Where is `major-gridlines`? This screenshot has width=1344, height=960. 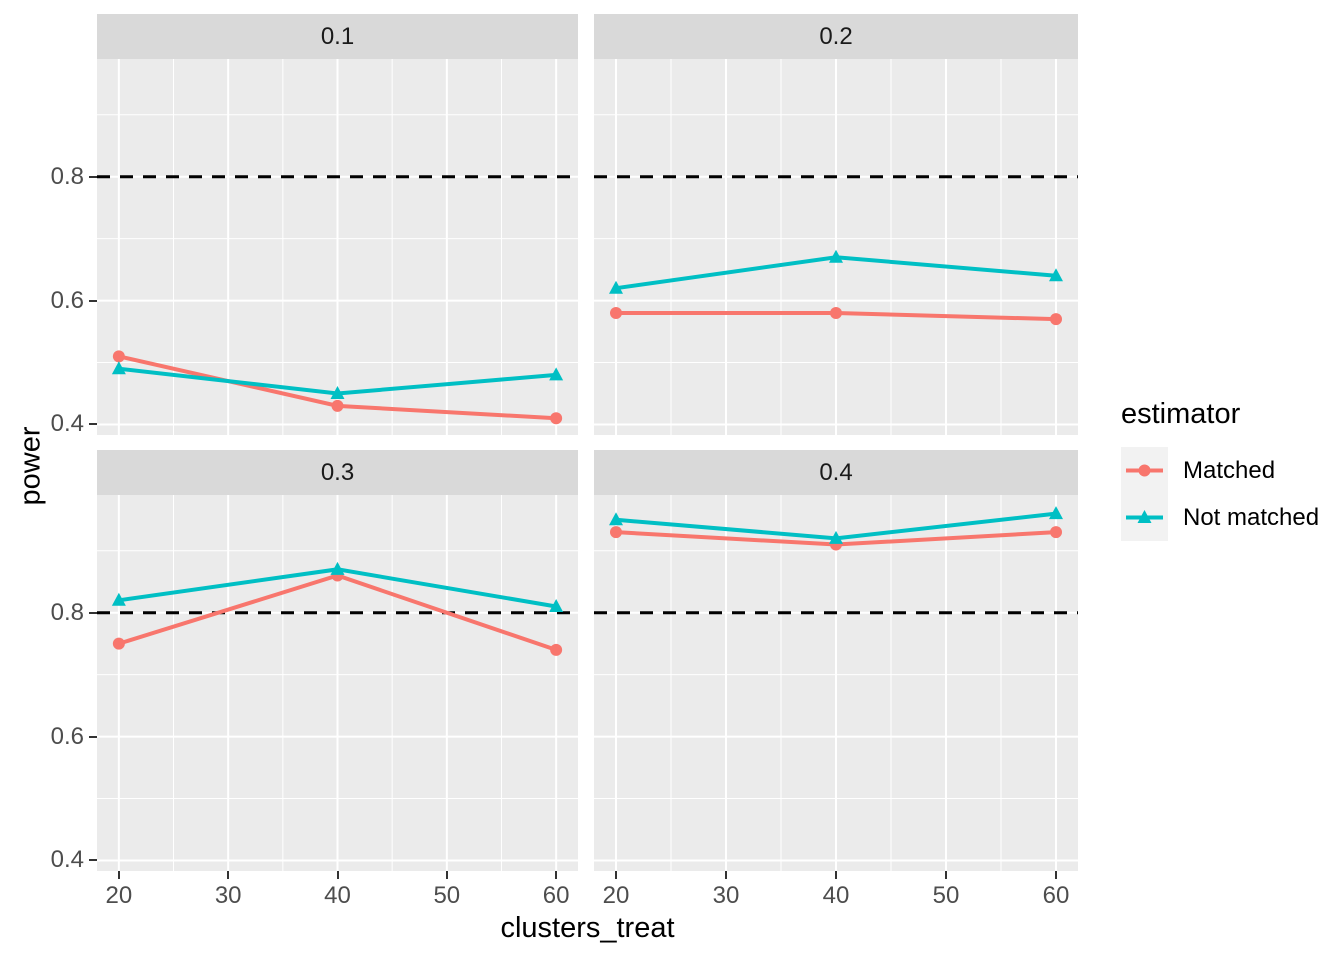
major-gridlines is located at coordinates (337, 247).